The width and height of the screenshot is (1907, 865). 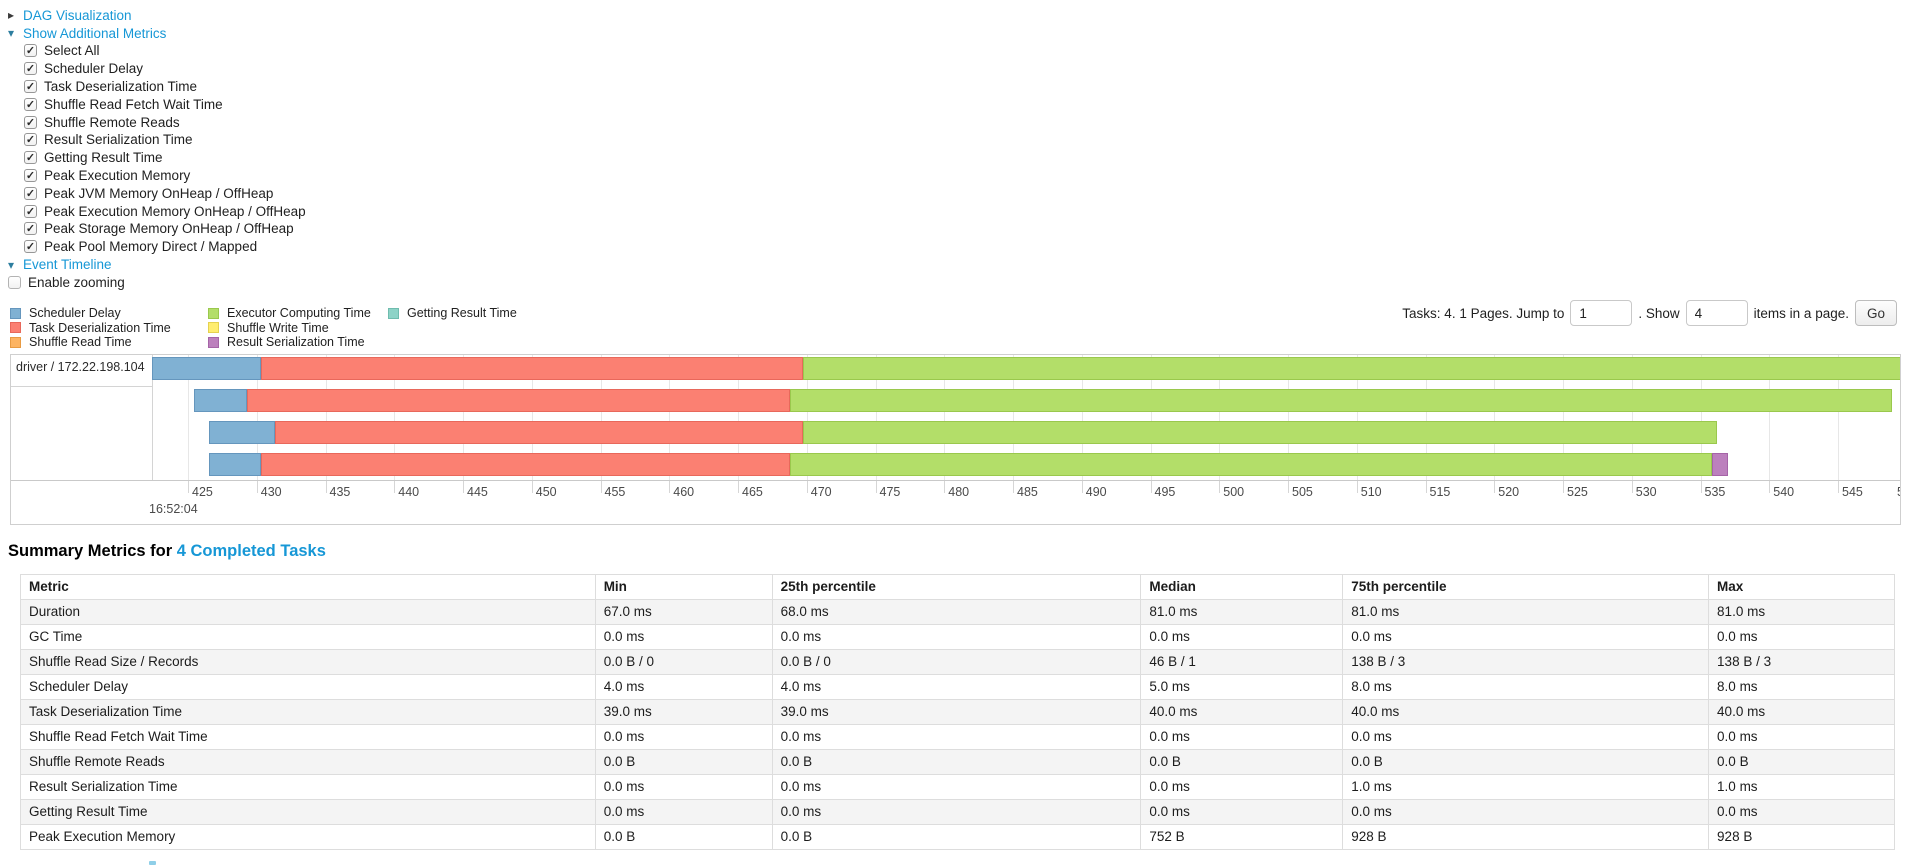 I want to click on show-additional-metrics-link: Show Additional Metrics, so click(x=95, y=33).